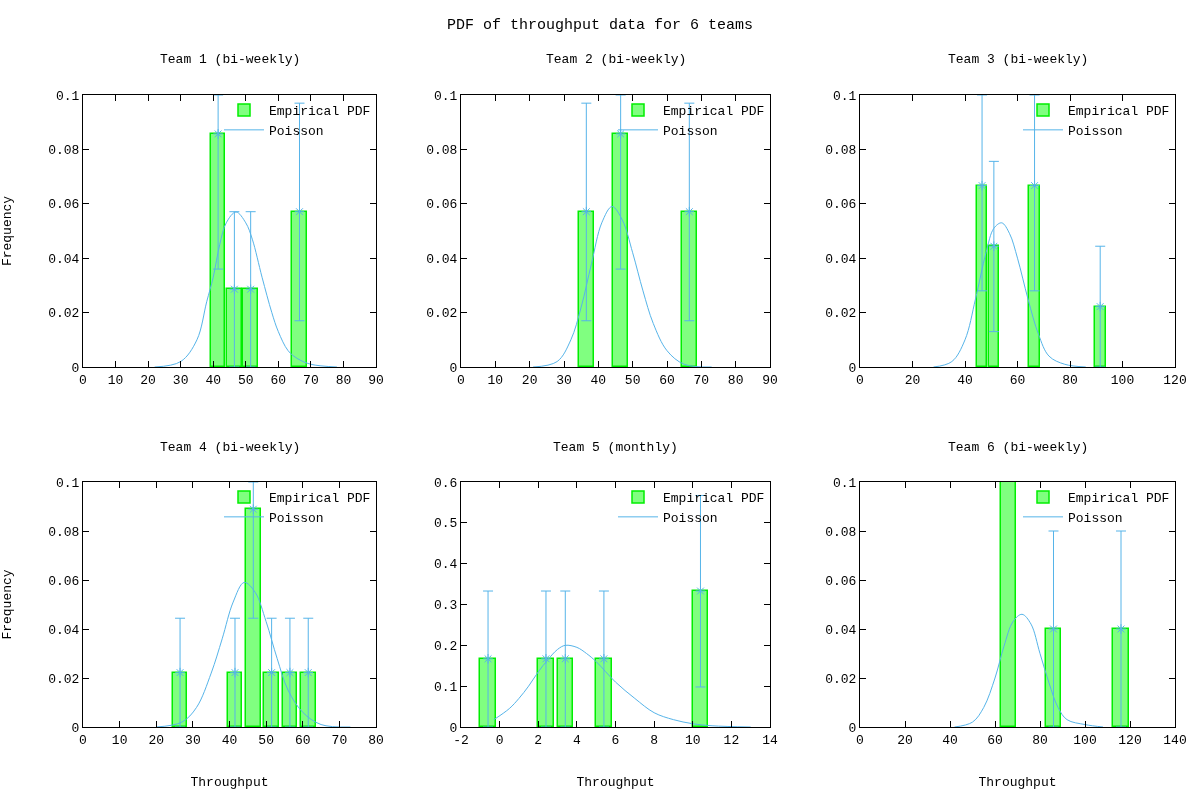 Image resolution: width=1200 pixels, height=800 pixels. I want to click on x-tick-label: 12, so click(731, 740).